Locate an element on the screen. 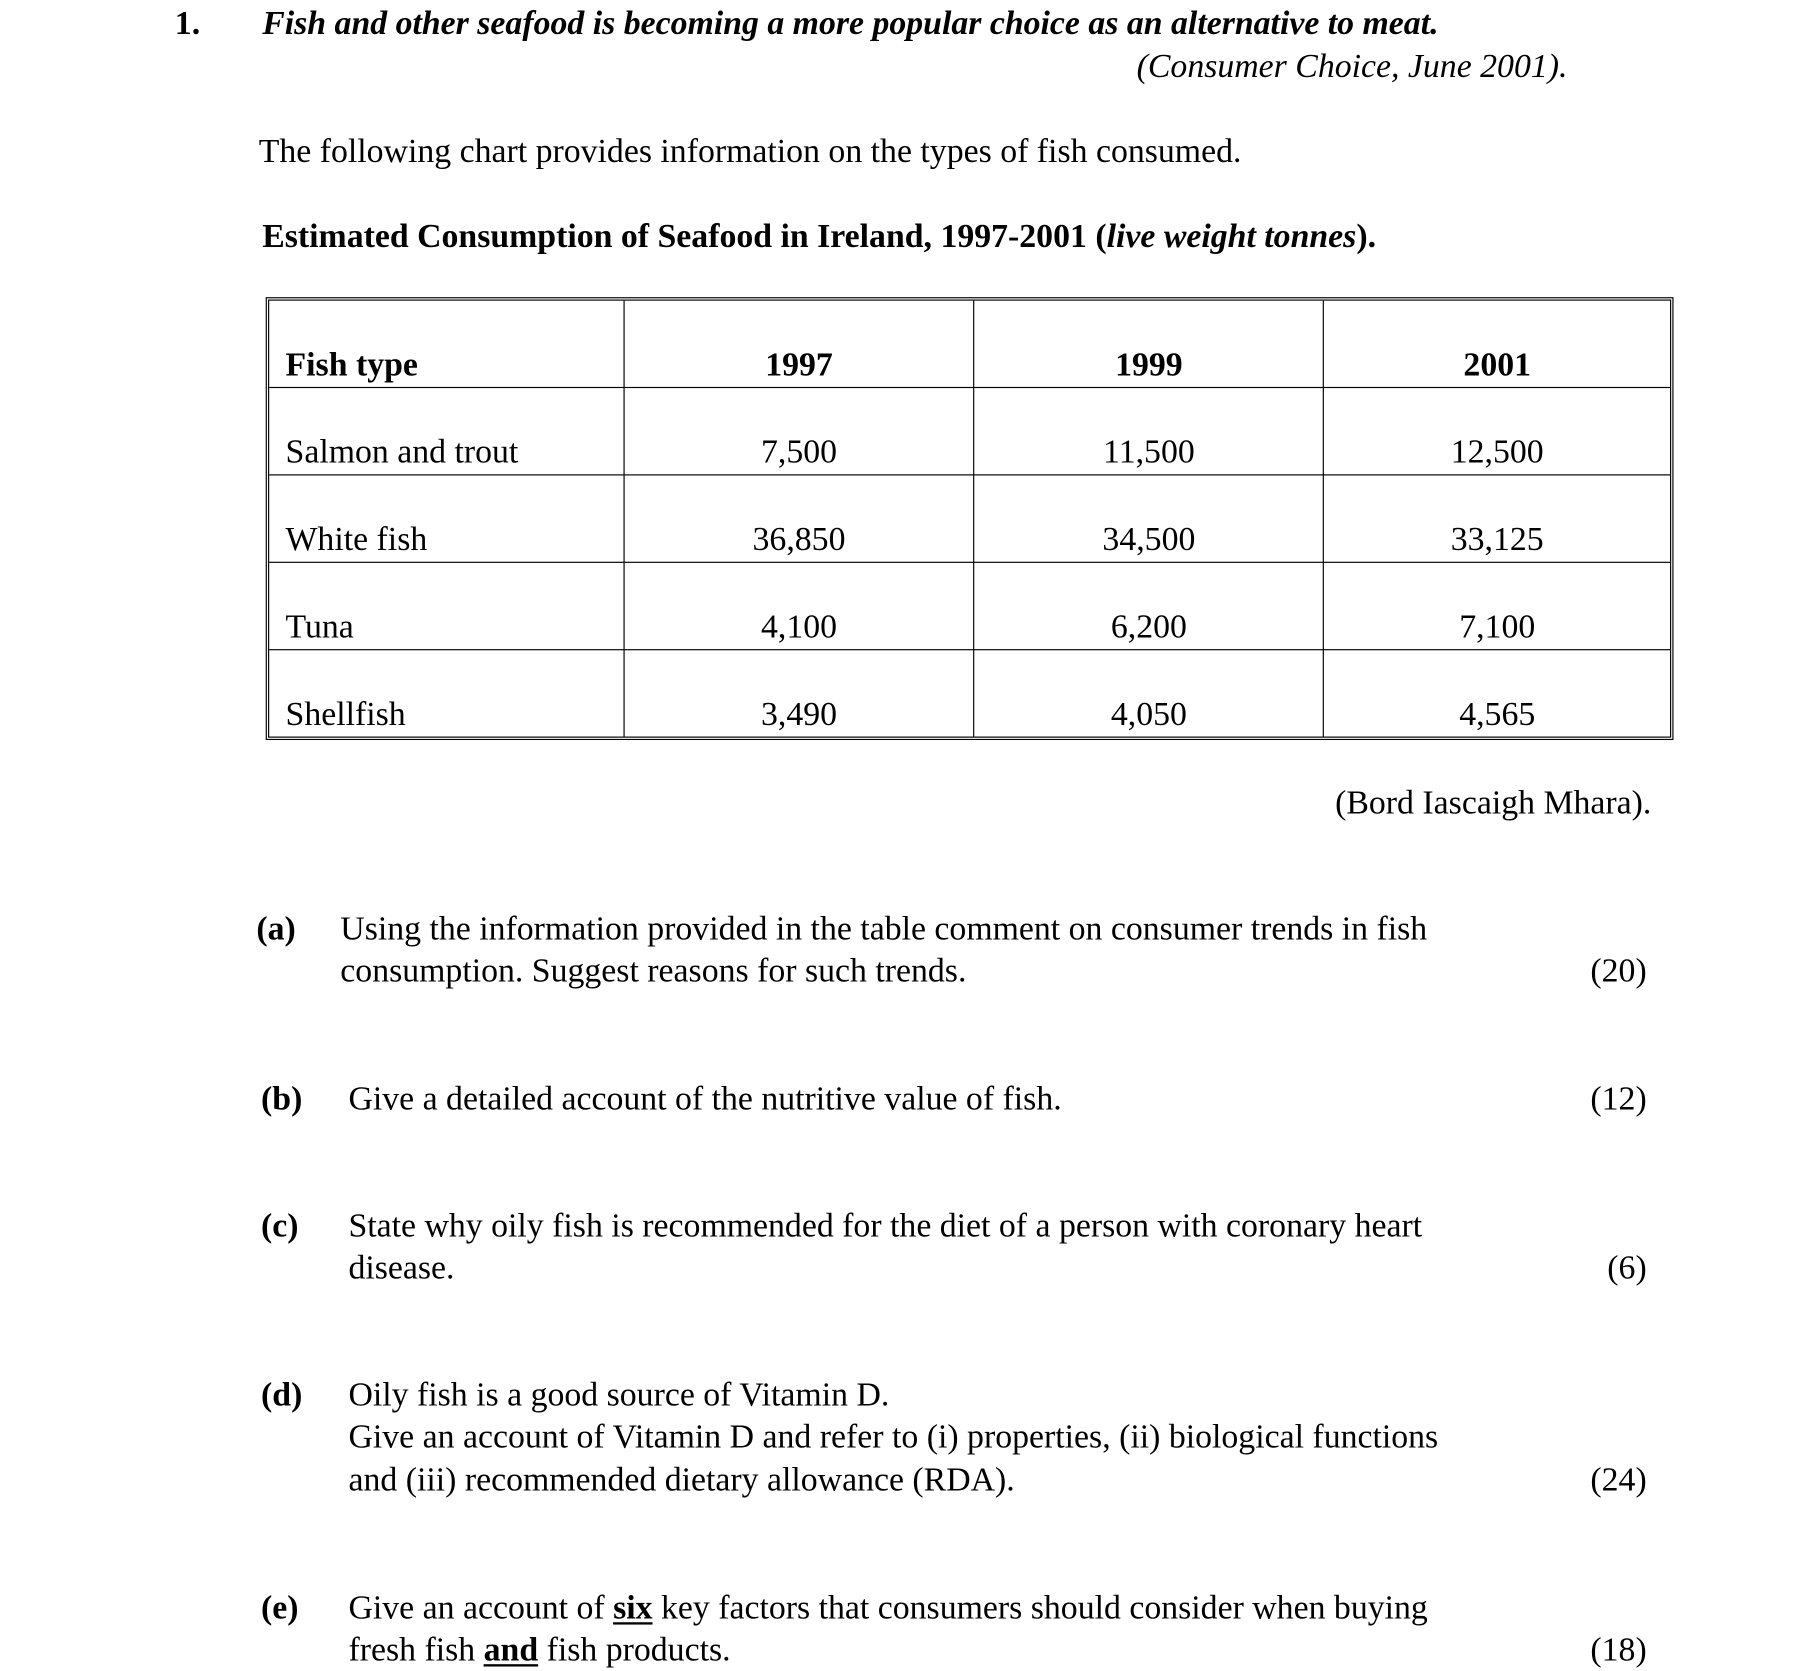  fish-type-cell: White fish is located at coordinates (447, 519).